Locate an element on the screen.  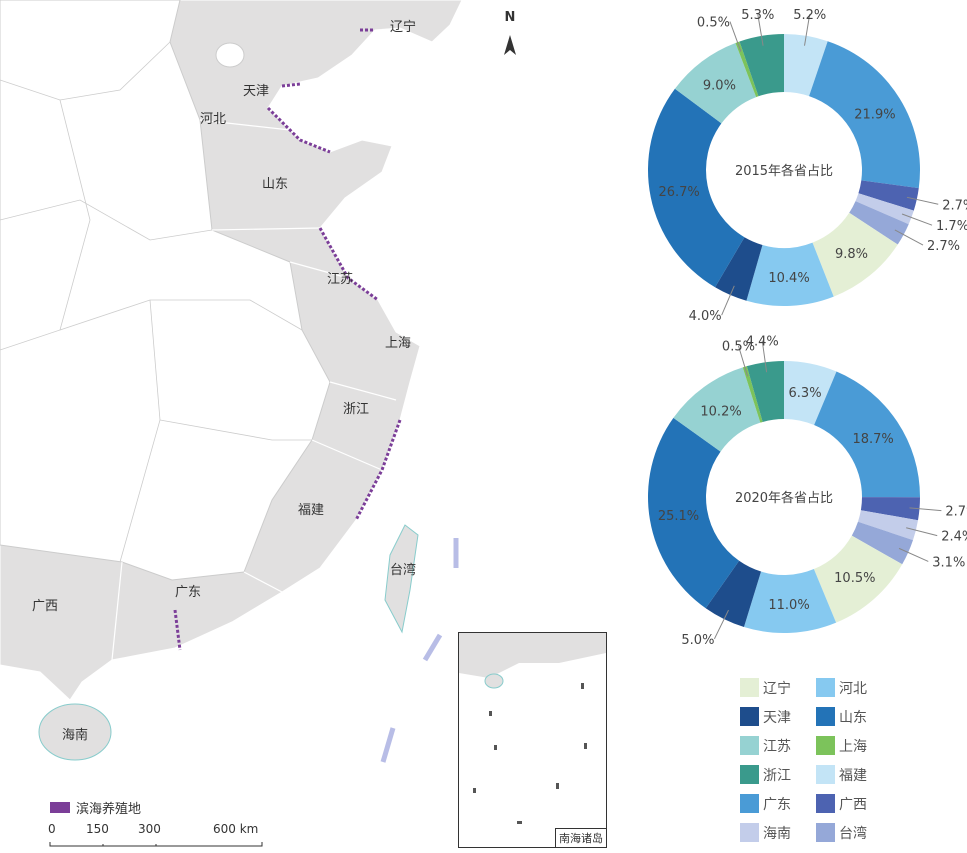
province-label: 辽宁 is located at coordinates (403, 27).